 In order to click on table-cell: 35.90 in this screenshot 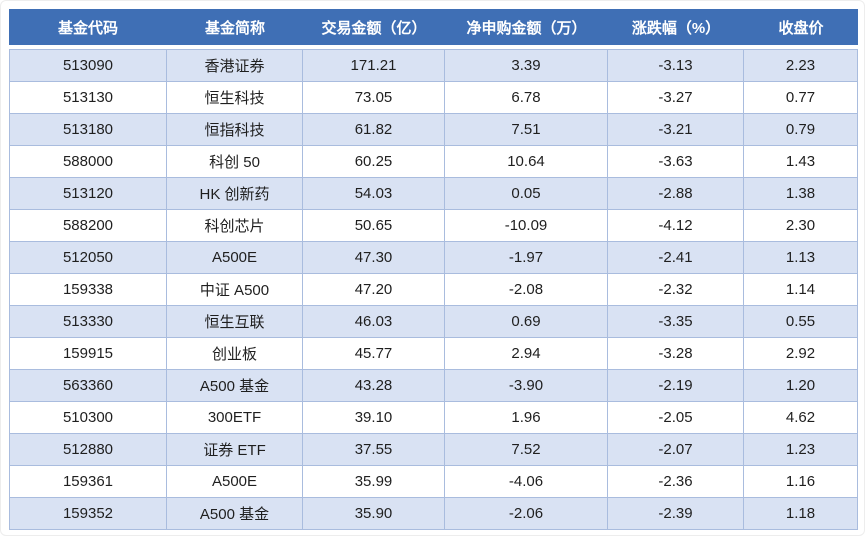, I will do `click(374, 514)`.